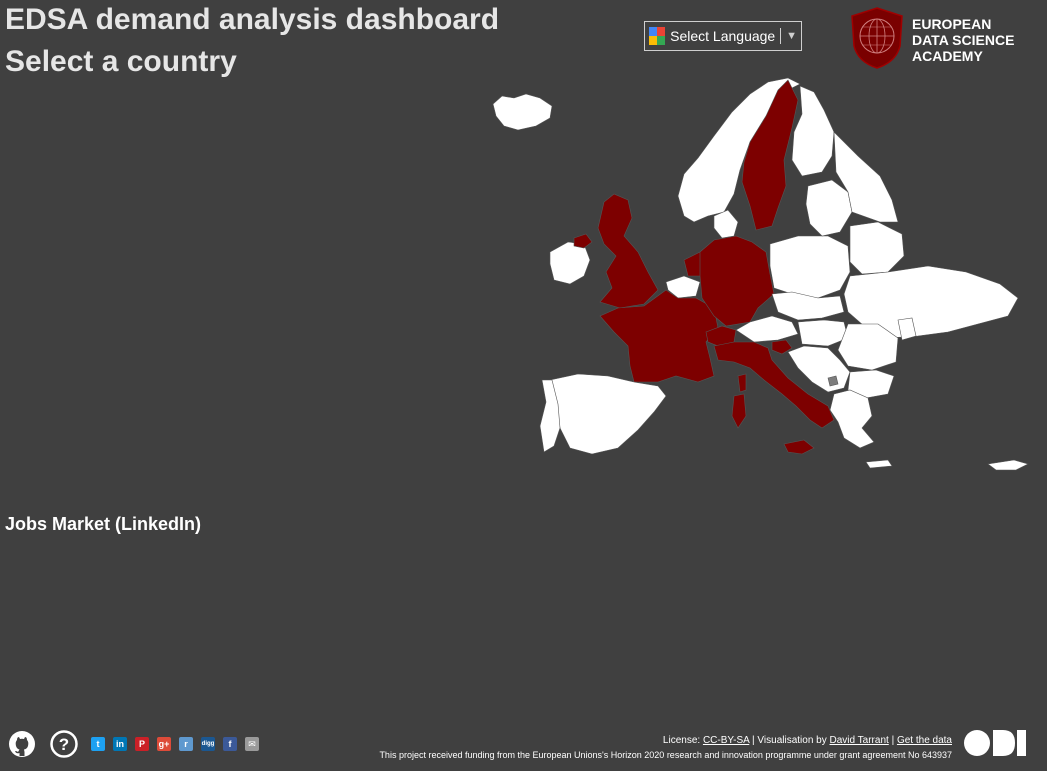 Image resolution: width=1047 pixels, height=771 pixels. I want to click on page-title: EDSA demand analysis dashboard, so click(252, 19).